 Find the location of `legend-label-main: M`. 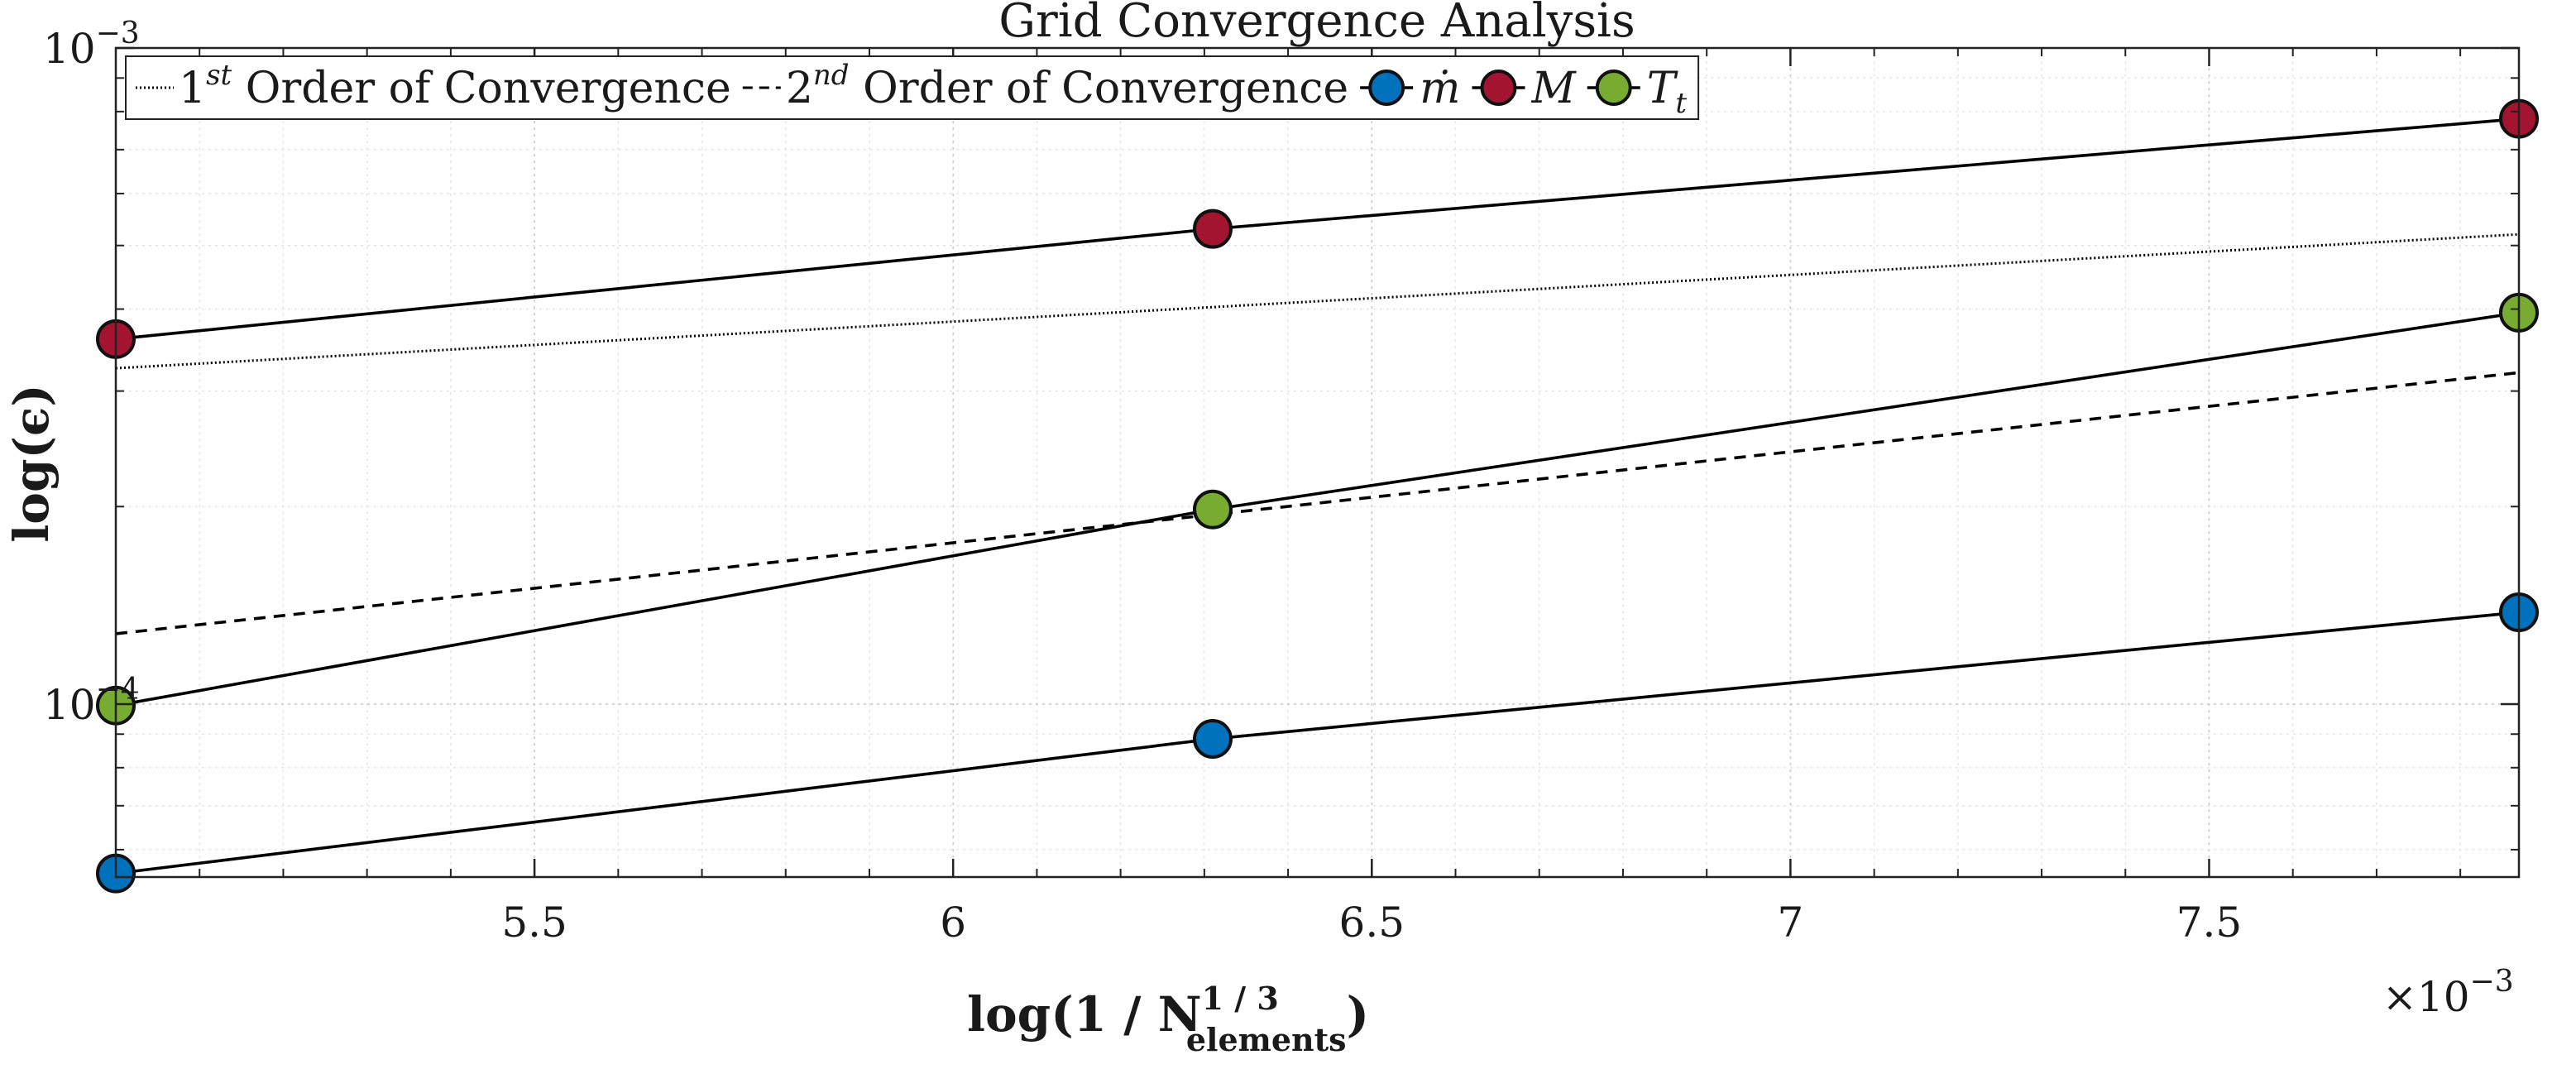

legend-label-main: M is located at coordinates (1553, 88).